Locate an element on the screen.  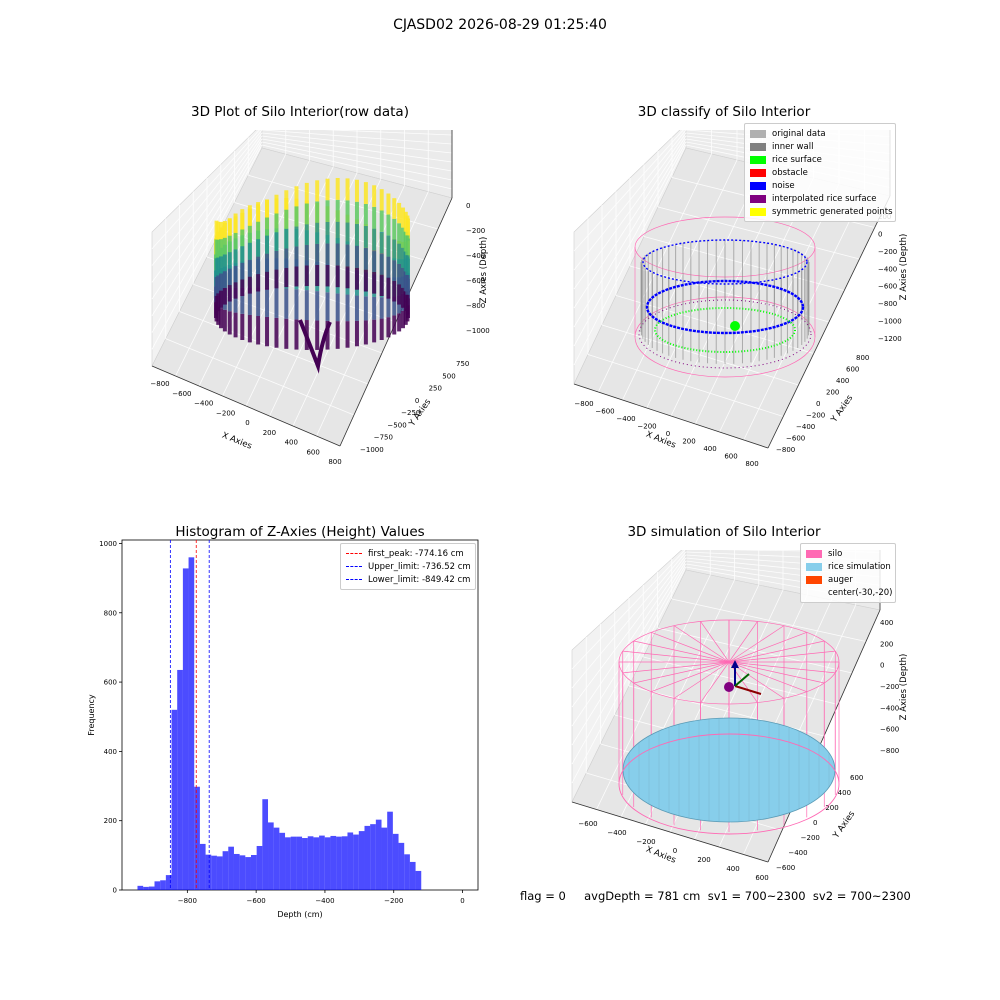
sim-x-tick-label: −600 is located at coordinates (587, 824).